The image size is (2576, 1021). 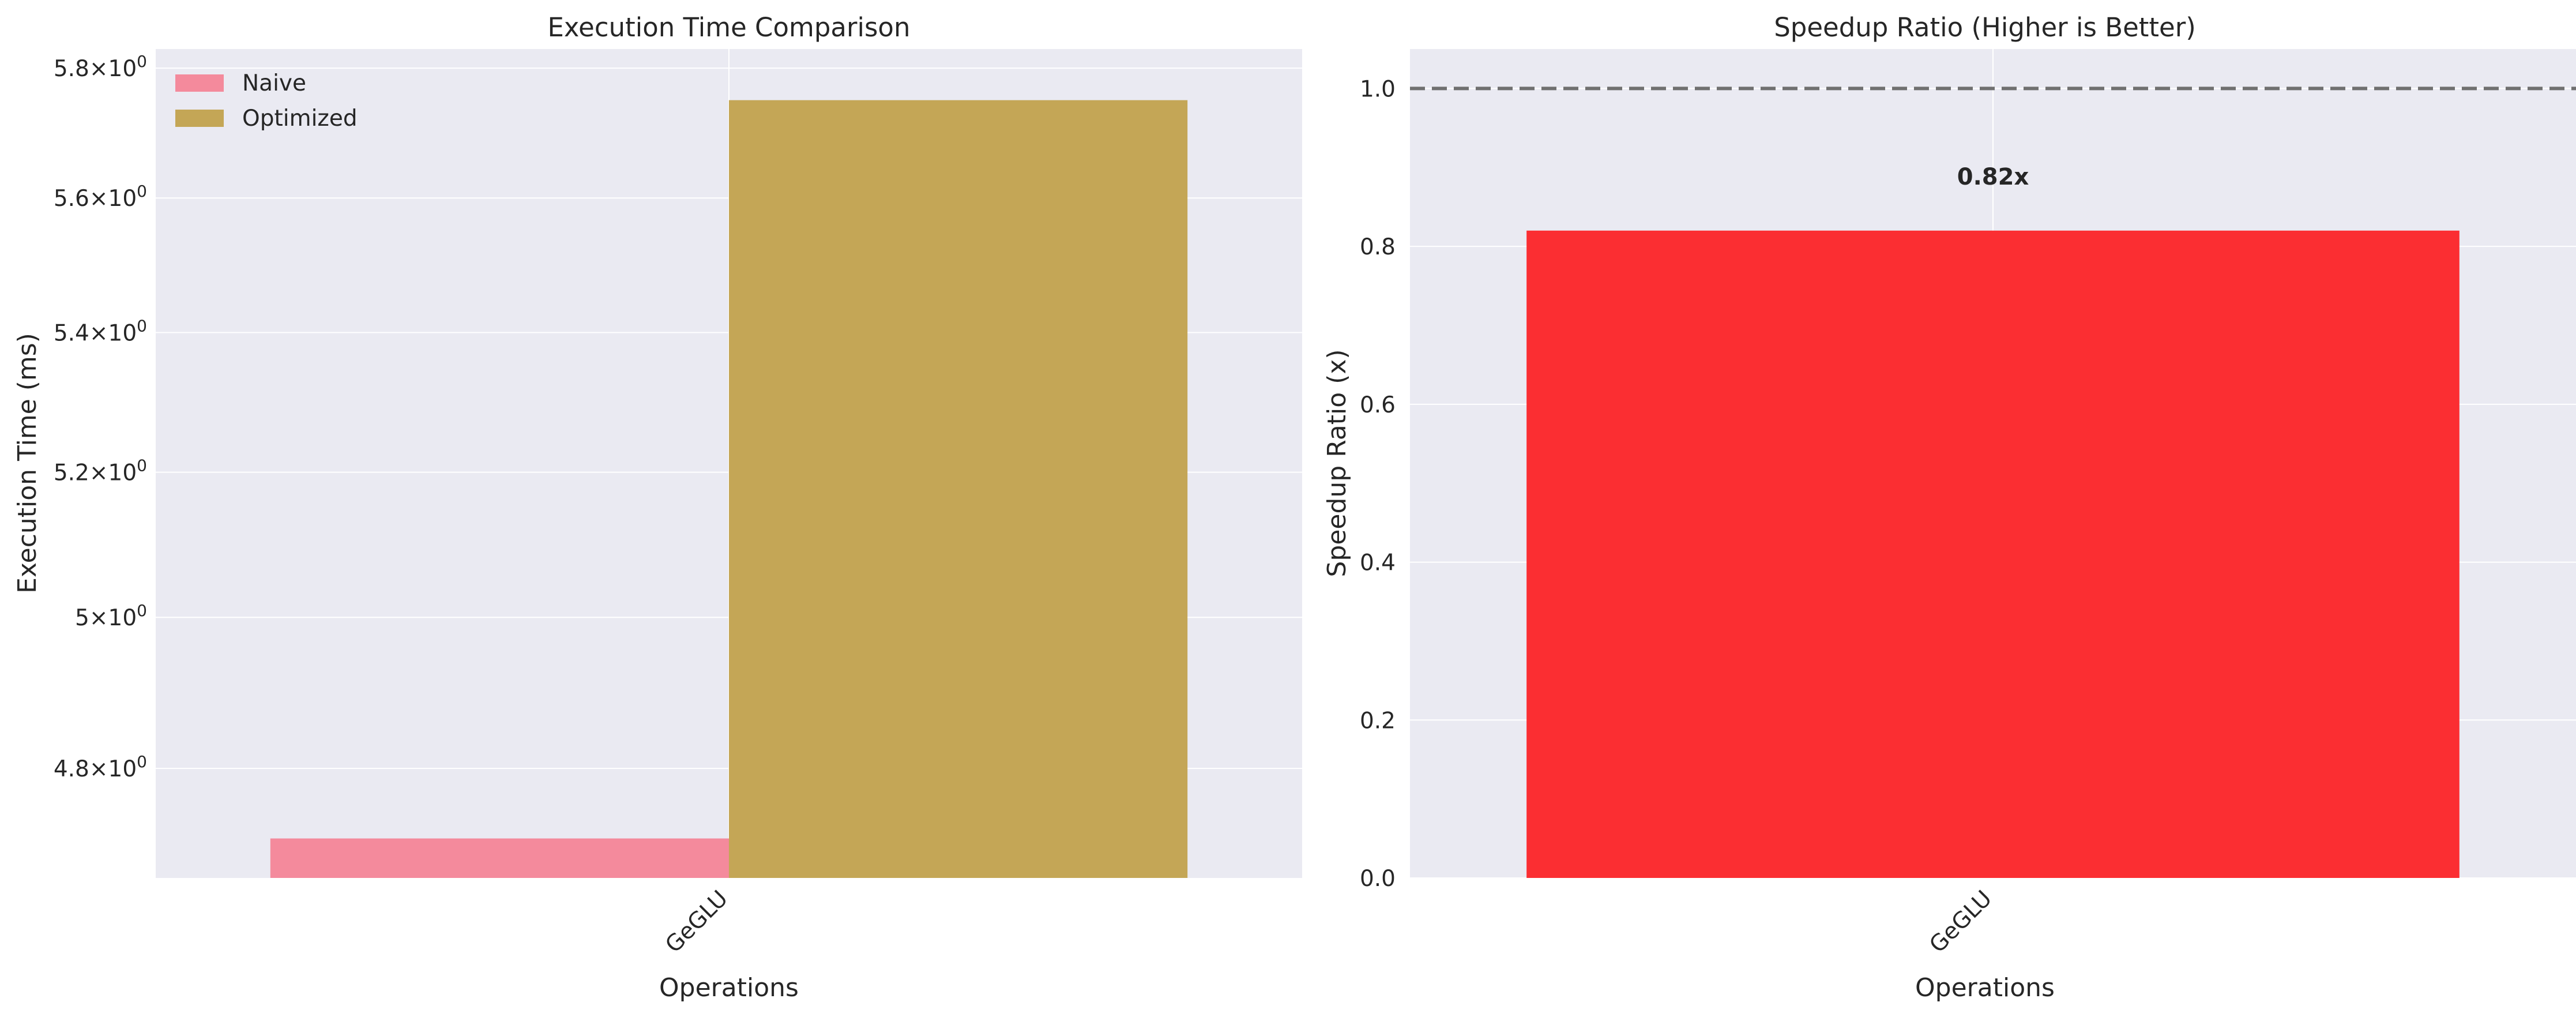 I want to click on speedup-ratio-data-labels: 0.82x, so click(x=1993, y=177).